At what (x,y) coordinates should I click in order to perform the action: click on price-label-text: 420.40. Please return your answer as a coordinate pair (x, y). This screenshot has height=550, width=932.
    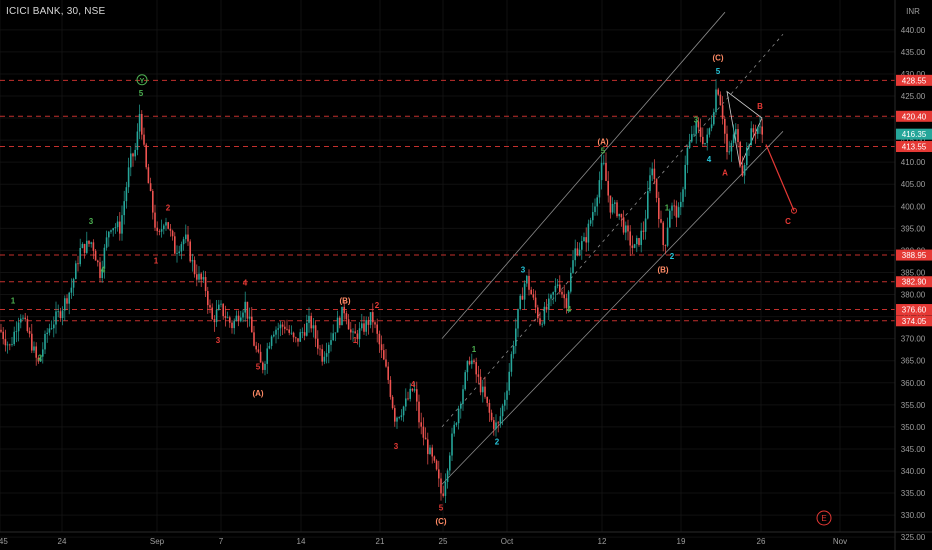
    Looking at the image, I should click on (914, 116).